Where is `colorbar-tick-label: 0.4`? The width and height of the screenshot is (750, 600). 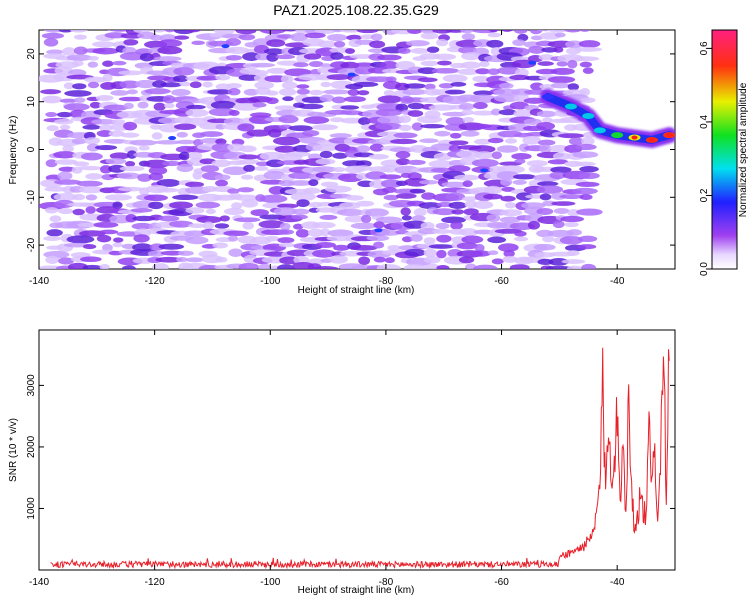 colorbar-tick-label: 0.4 is located at coordinates (704, 122).